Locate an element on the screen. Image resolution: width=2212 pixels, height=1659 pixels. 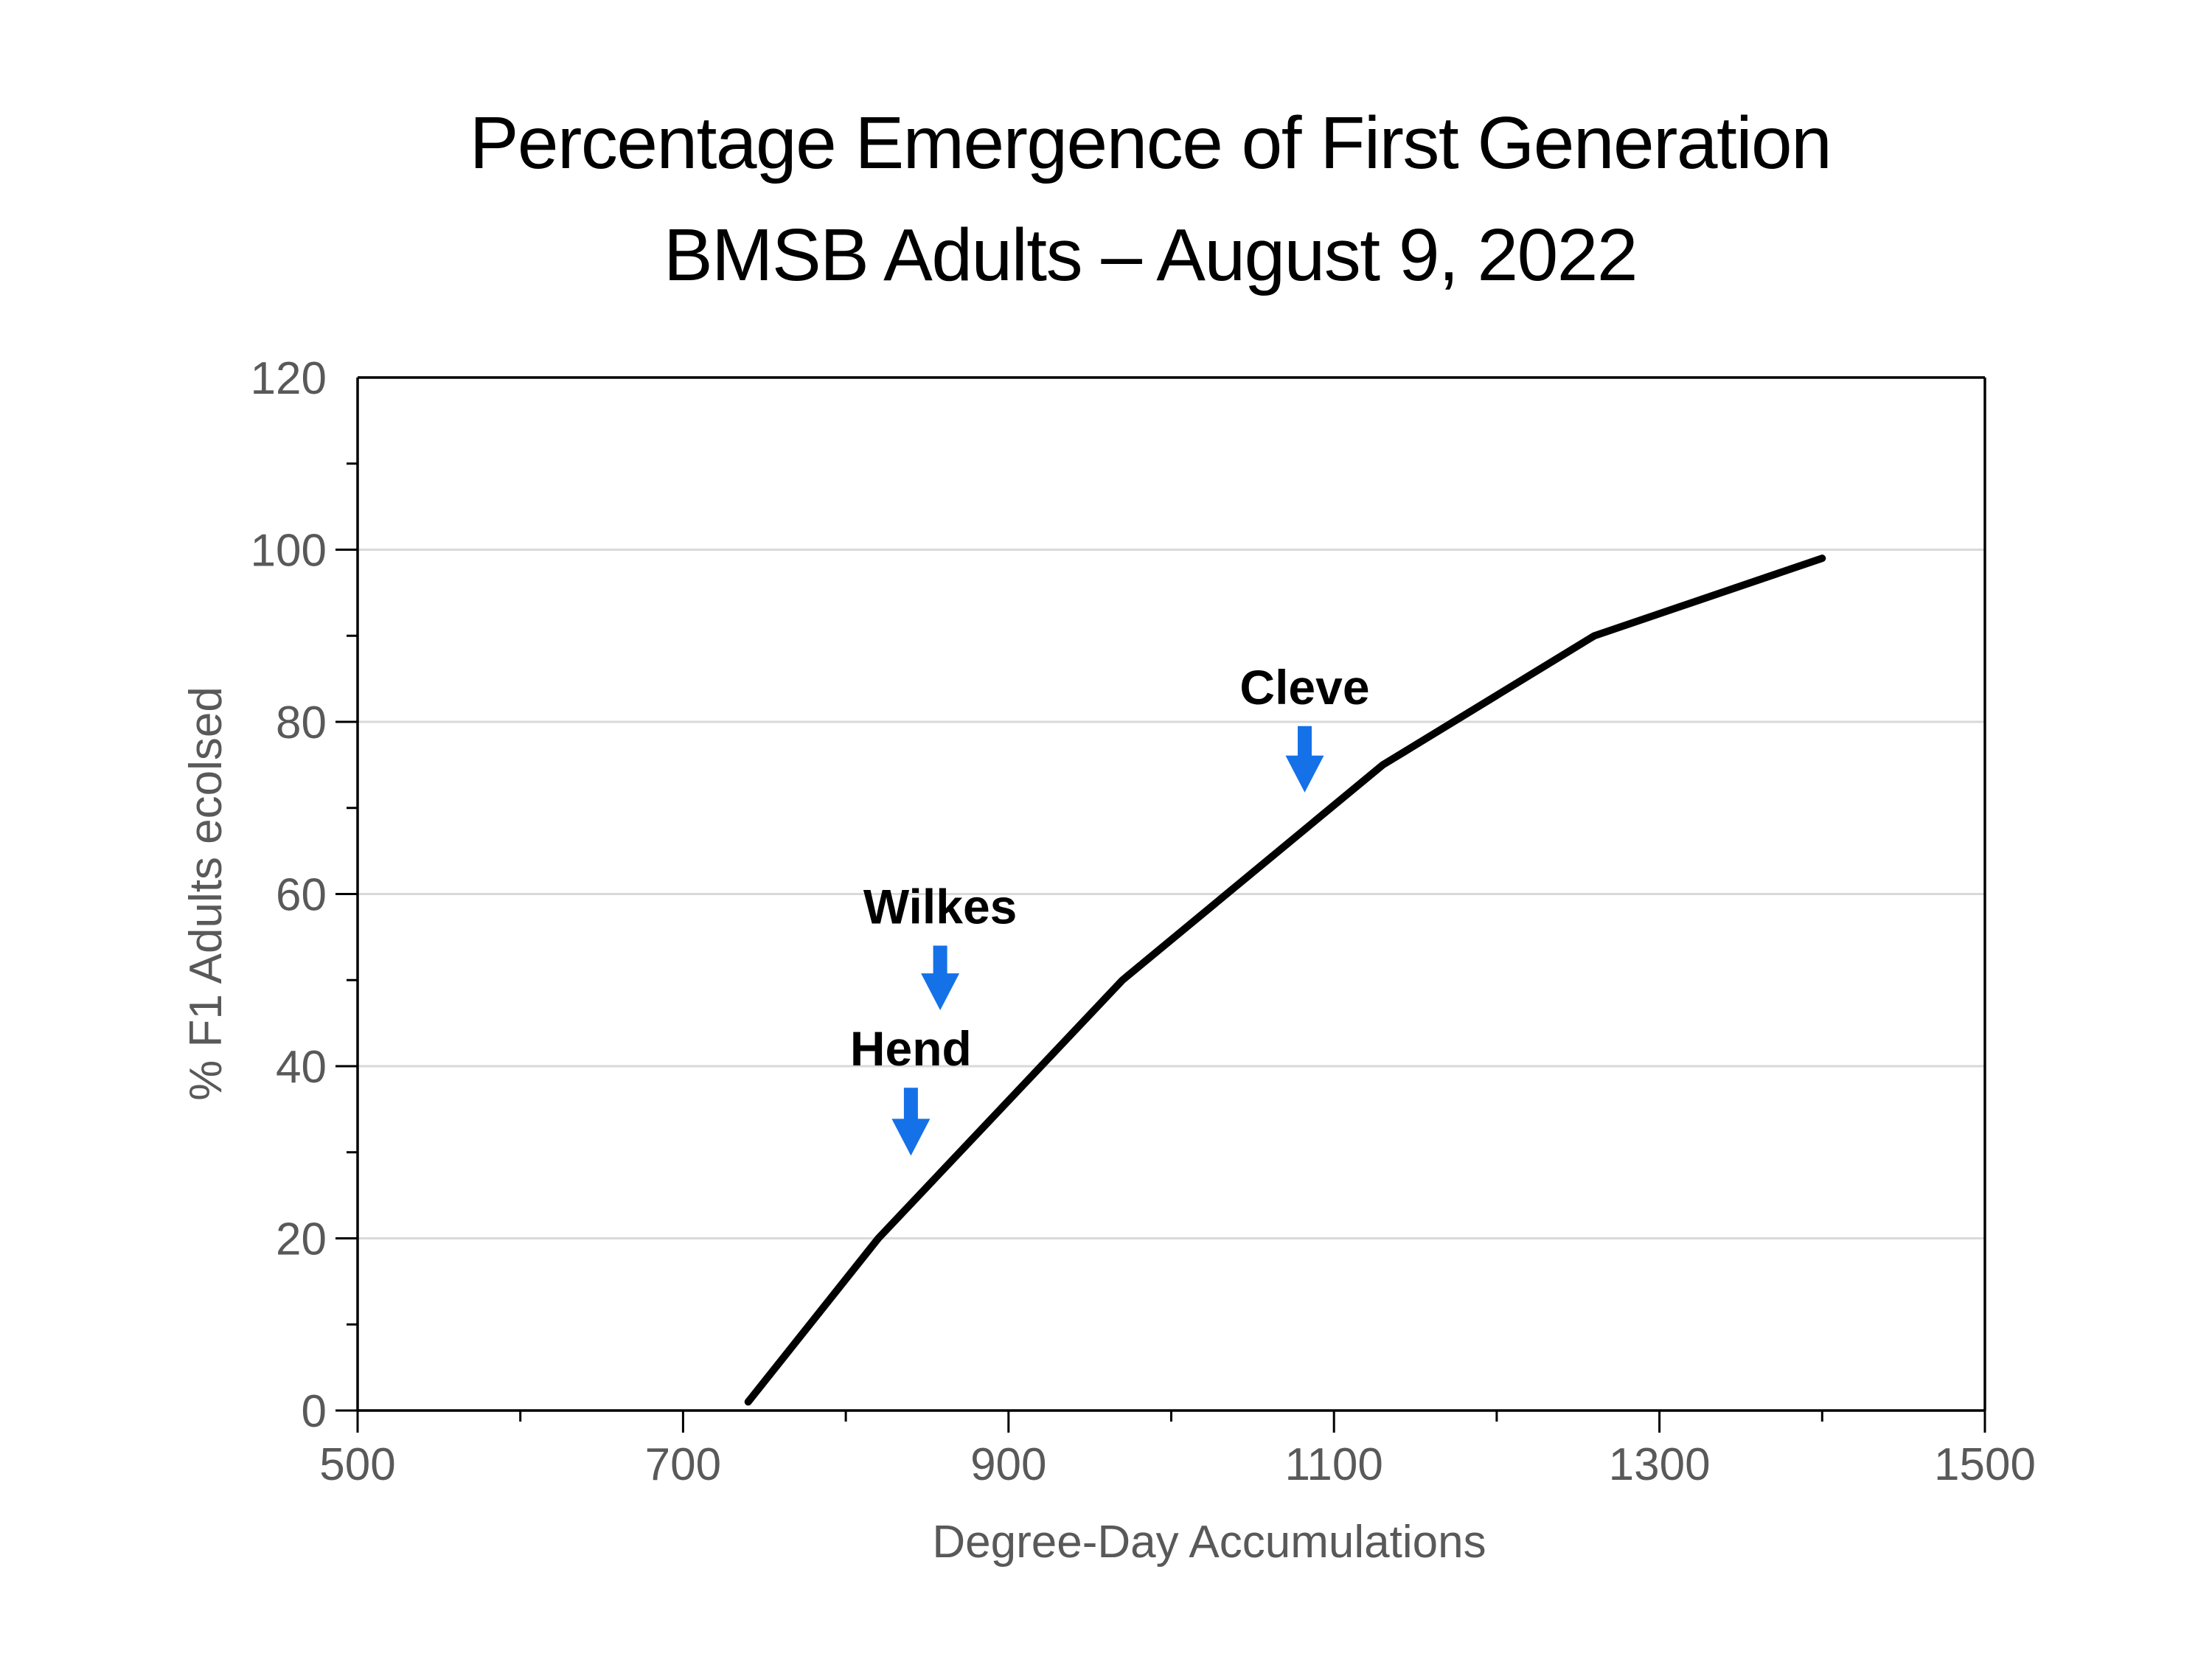
annotation-label: Wilkes is located at coordinates (940, 907).